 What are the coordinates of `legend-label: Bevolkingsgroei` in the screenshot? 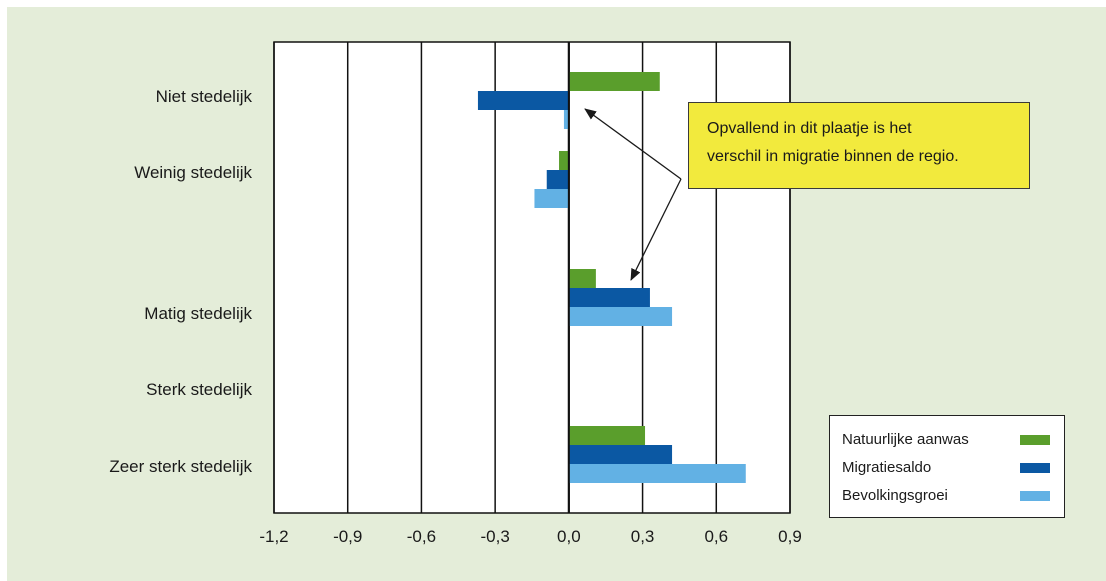 It's located at (895, 495).